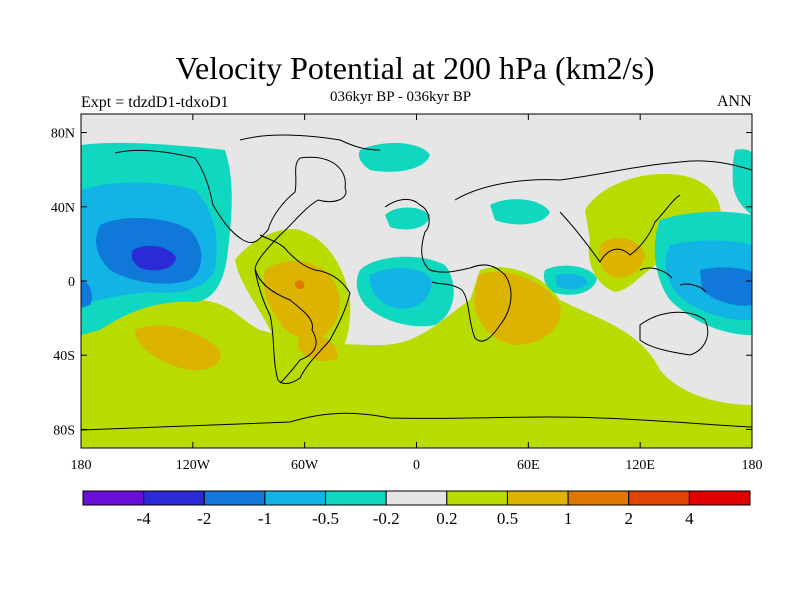 This screenshot has height=600, width=800. I want to click on coast-americas, so click(230, 266).